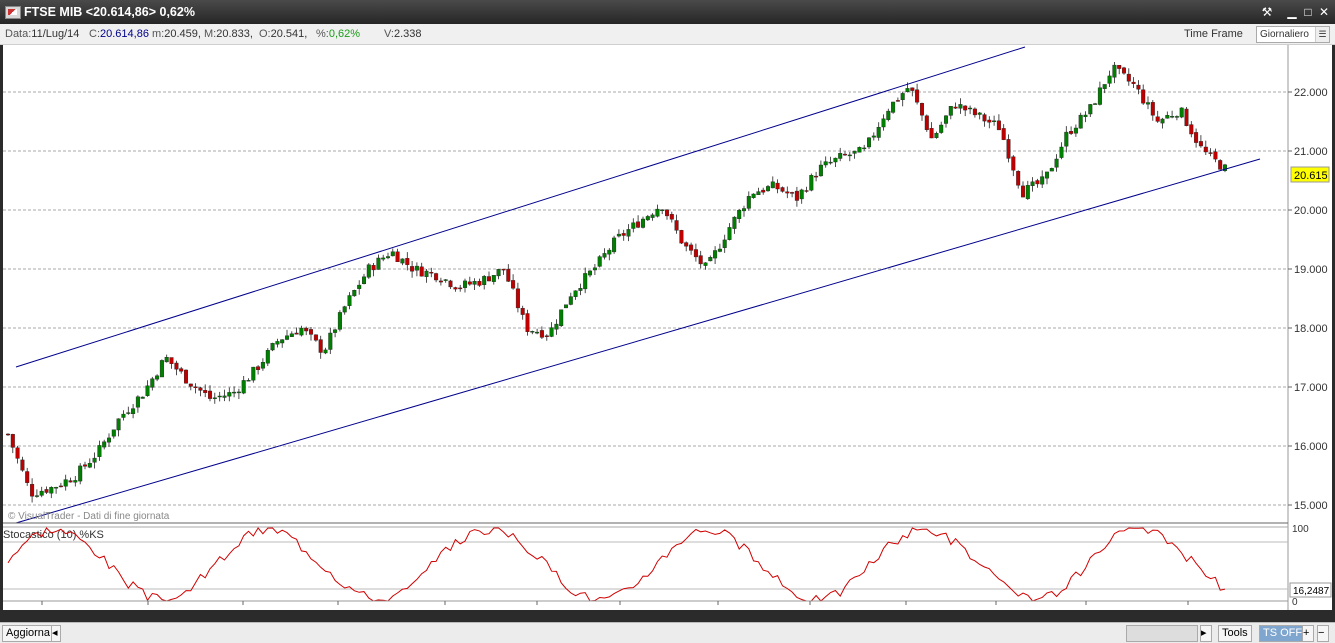 This screenshot has height=643, width=1335. What do you see at coordinates (56, 633) in the screenshot?
I see `scroll-left-button: ◂` at bounding box center [56, 633].